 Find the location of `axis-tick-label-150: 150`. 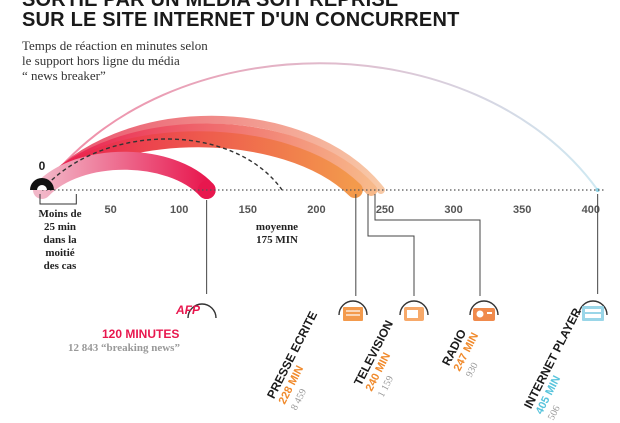

axis-tick-label-150: 150 is located at coordinates (248, 210).